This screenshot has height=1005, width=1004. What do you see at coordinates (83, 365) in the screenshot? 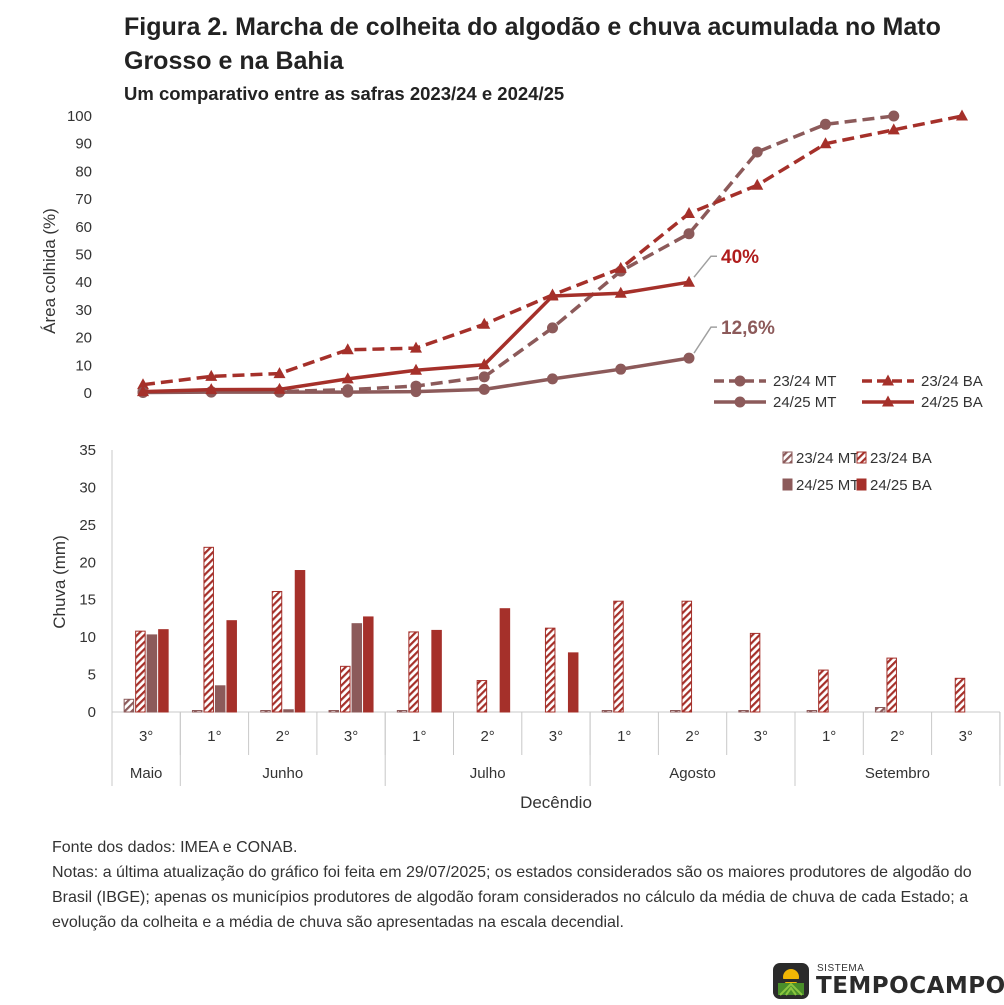
I see `harvest-y-tick: 10` at bounding box center [83, 365].